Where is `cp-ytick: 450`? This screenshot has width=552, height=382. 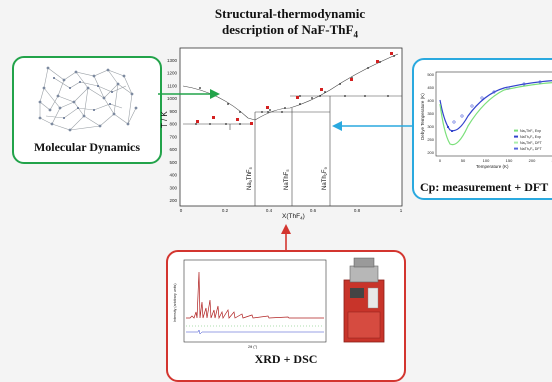
cp-ytick: 450 is located at coordinates (430, 87).